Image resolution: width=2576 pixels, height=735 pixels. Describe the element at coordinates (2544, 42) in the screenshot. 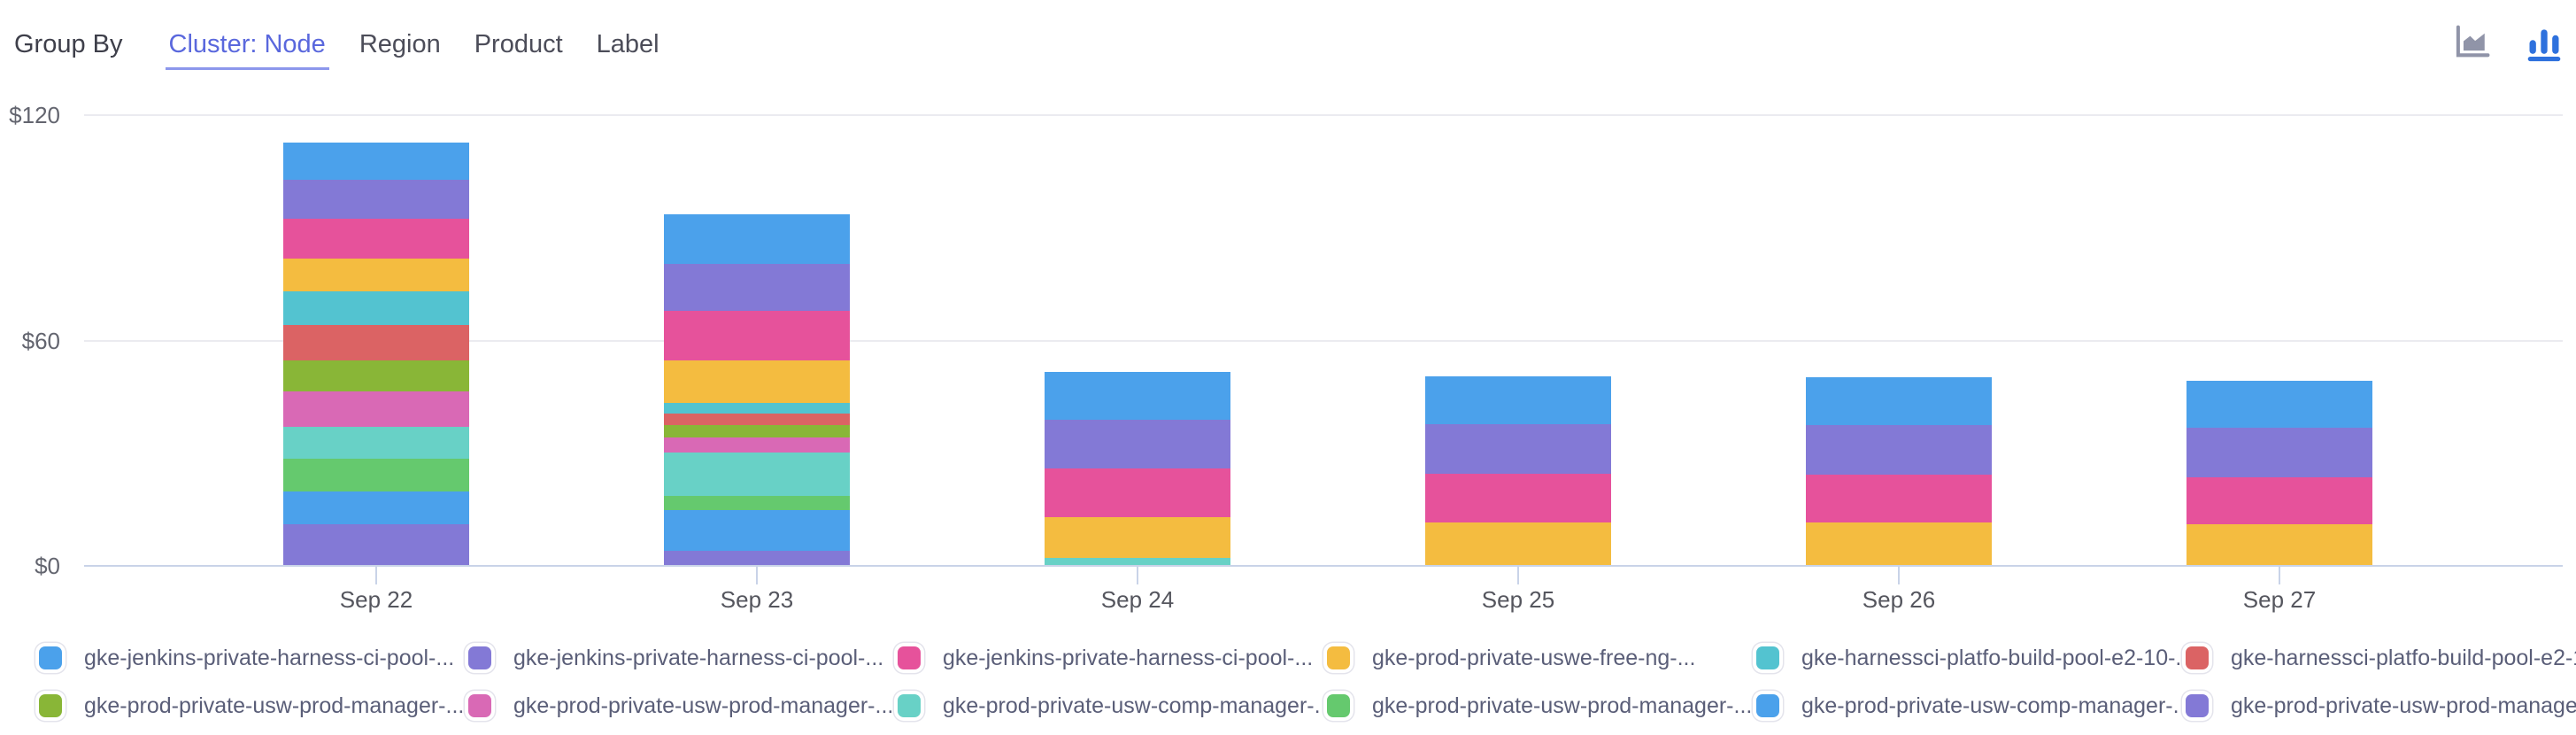

I see `bar-chart-icon` at that location.